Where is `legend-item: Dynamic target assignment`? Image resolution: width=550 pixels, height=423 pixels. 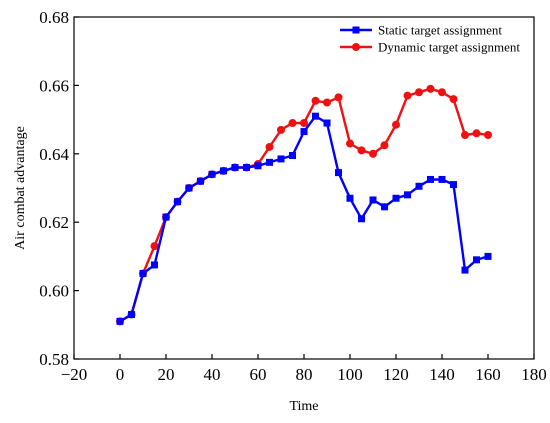 legend-item: Dynamic target assignment is located at coordinates (430, 47).